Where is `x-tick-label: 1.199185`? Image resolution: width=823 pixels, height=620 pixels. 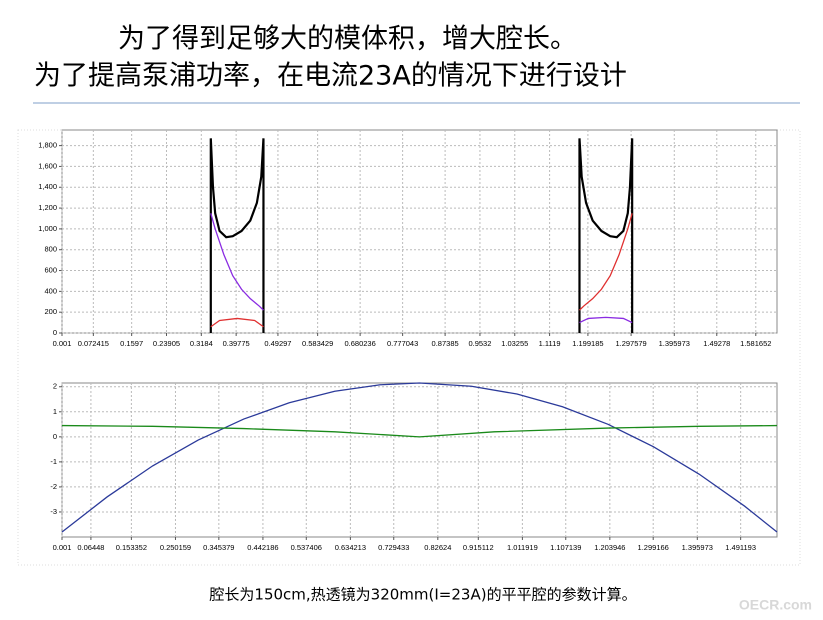 x-tick-label: 1.199185 is located at coordinates (587, 343).